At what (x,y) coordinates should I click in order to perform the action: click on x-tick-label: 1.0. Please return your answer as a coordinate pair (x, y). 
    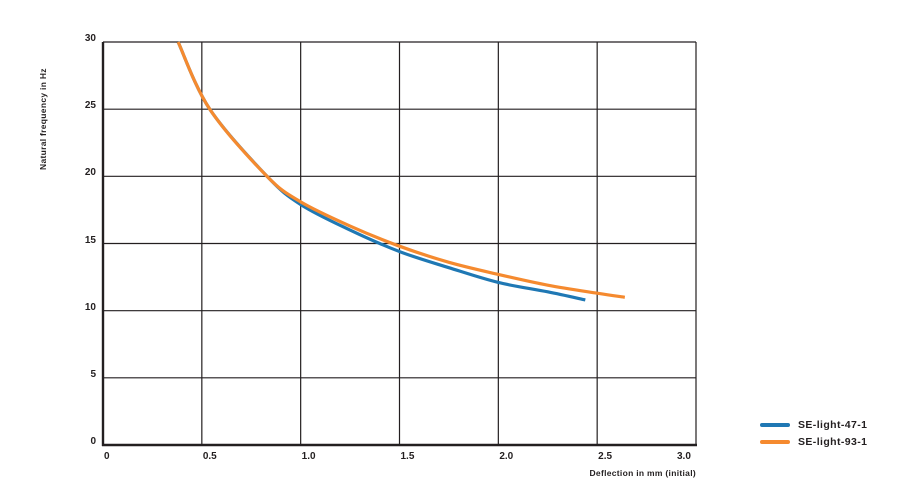
    Looking at the image, I should click on (308, 456).